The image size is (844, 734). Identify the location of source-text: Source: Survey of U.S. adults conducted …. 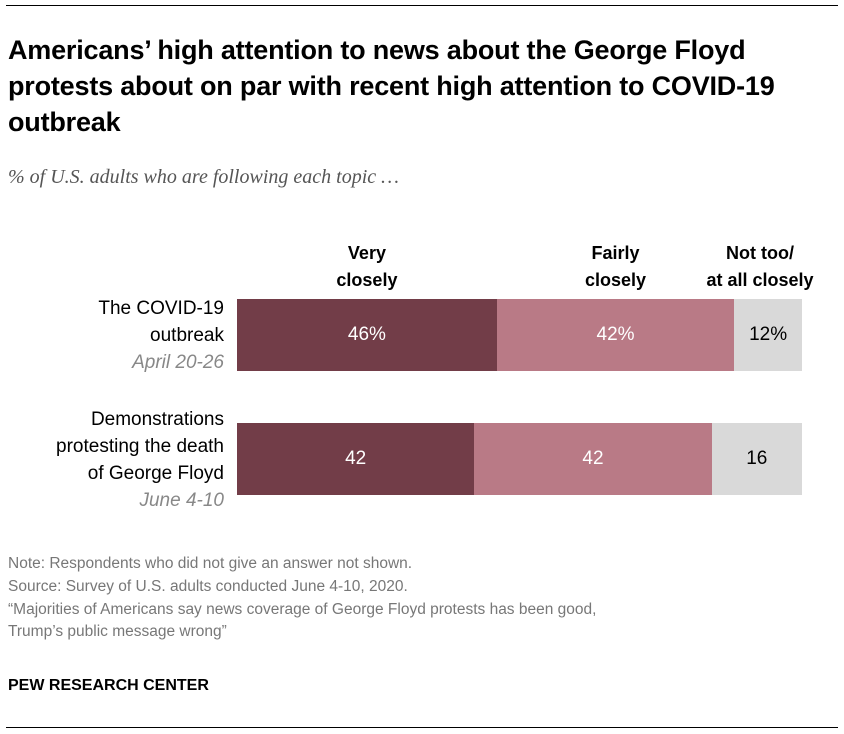
(208, 586).